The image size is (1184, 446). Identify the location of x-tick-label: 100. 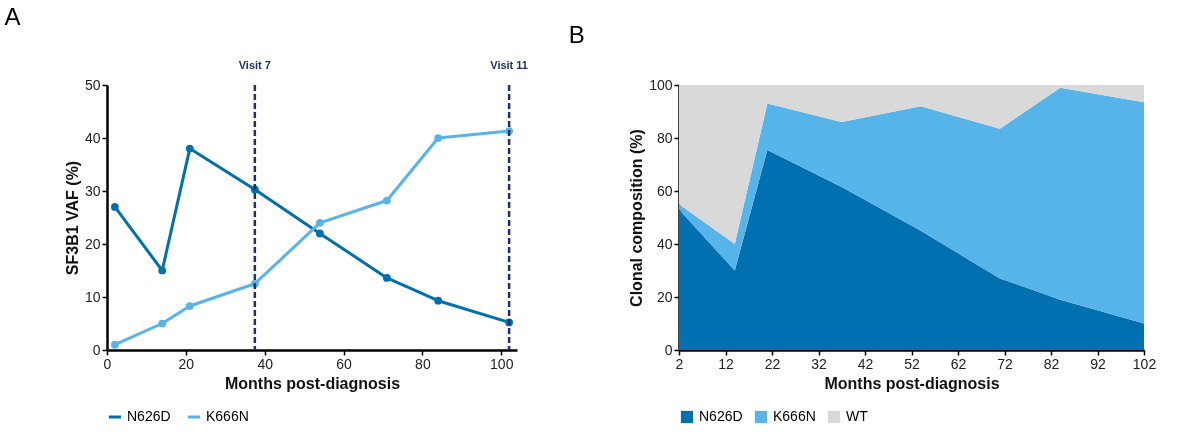
(502, 363).